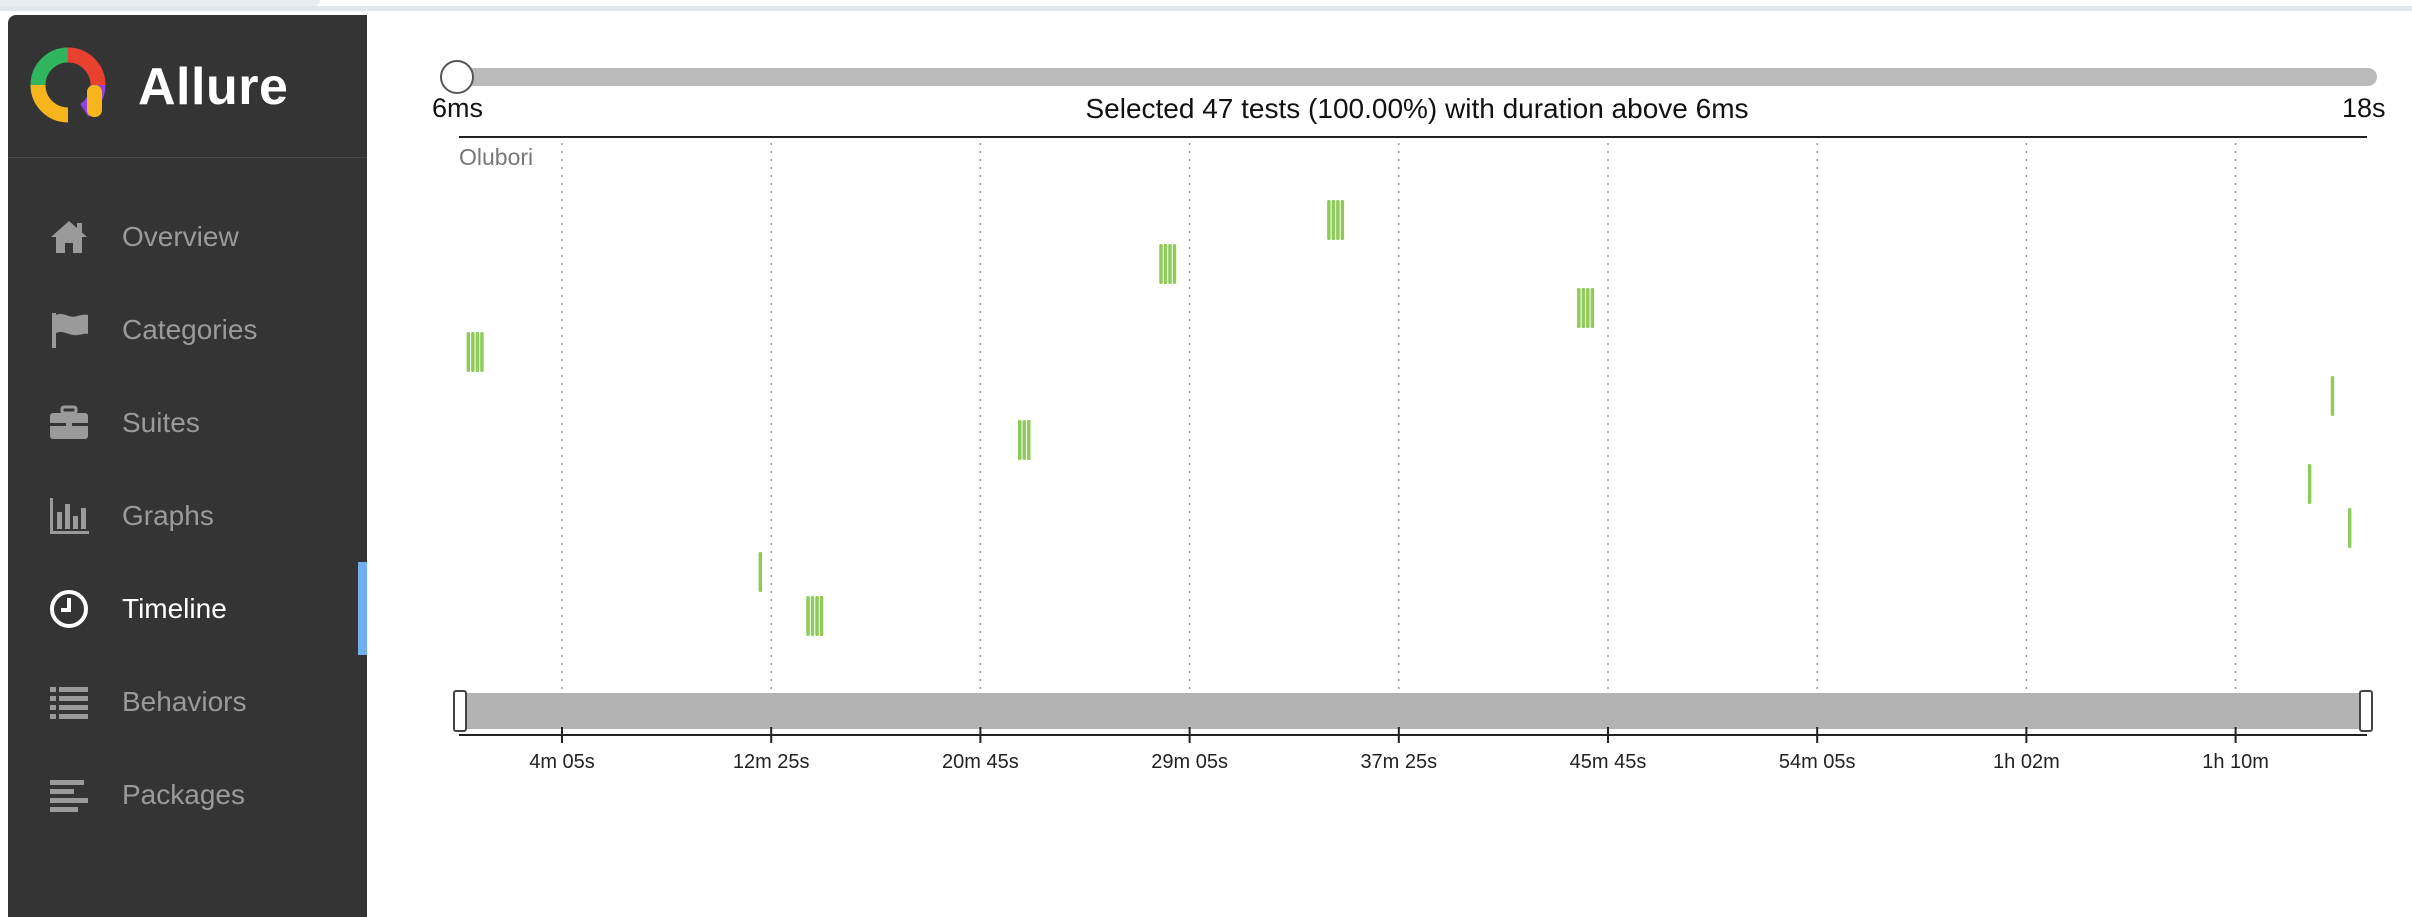  What do you see at coordinates (457, 77) in the screenshot?
I see `duration-slider-knob` at bounding box center [457, 77].